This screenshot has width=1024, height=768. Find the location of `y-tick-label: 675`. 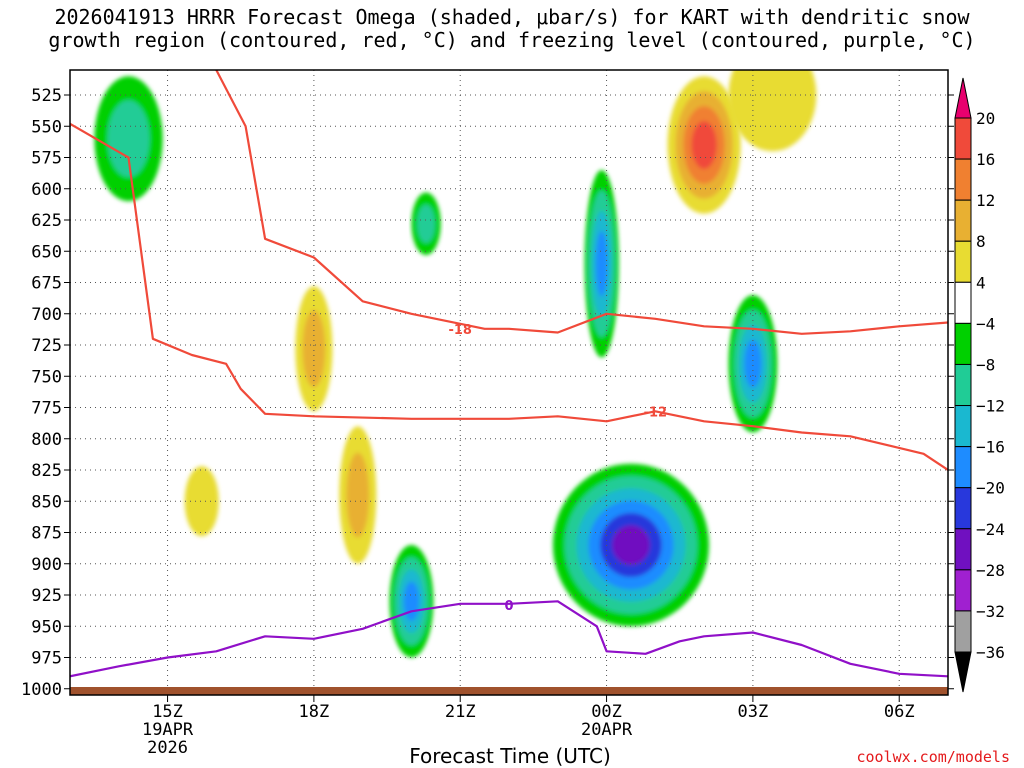

y-tick-label: 675 is located at coordinates (46, 284).